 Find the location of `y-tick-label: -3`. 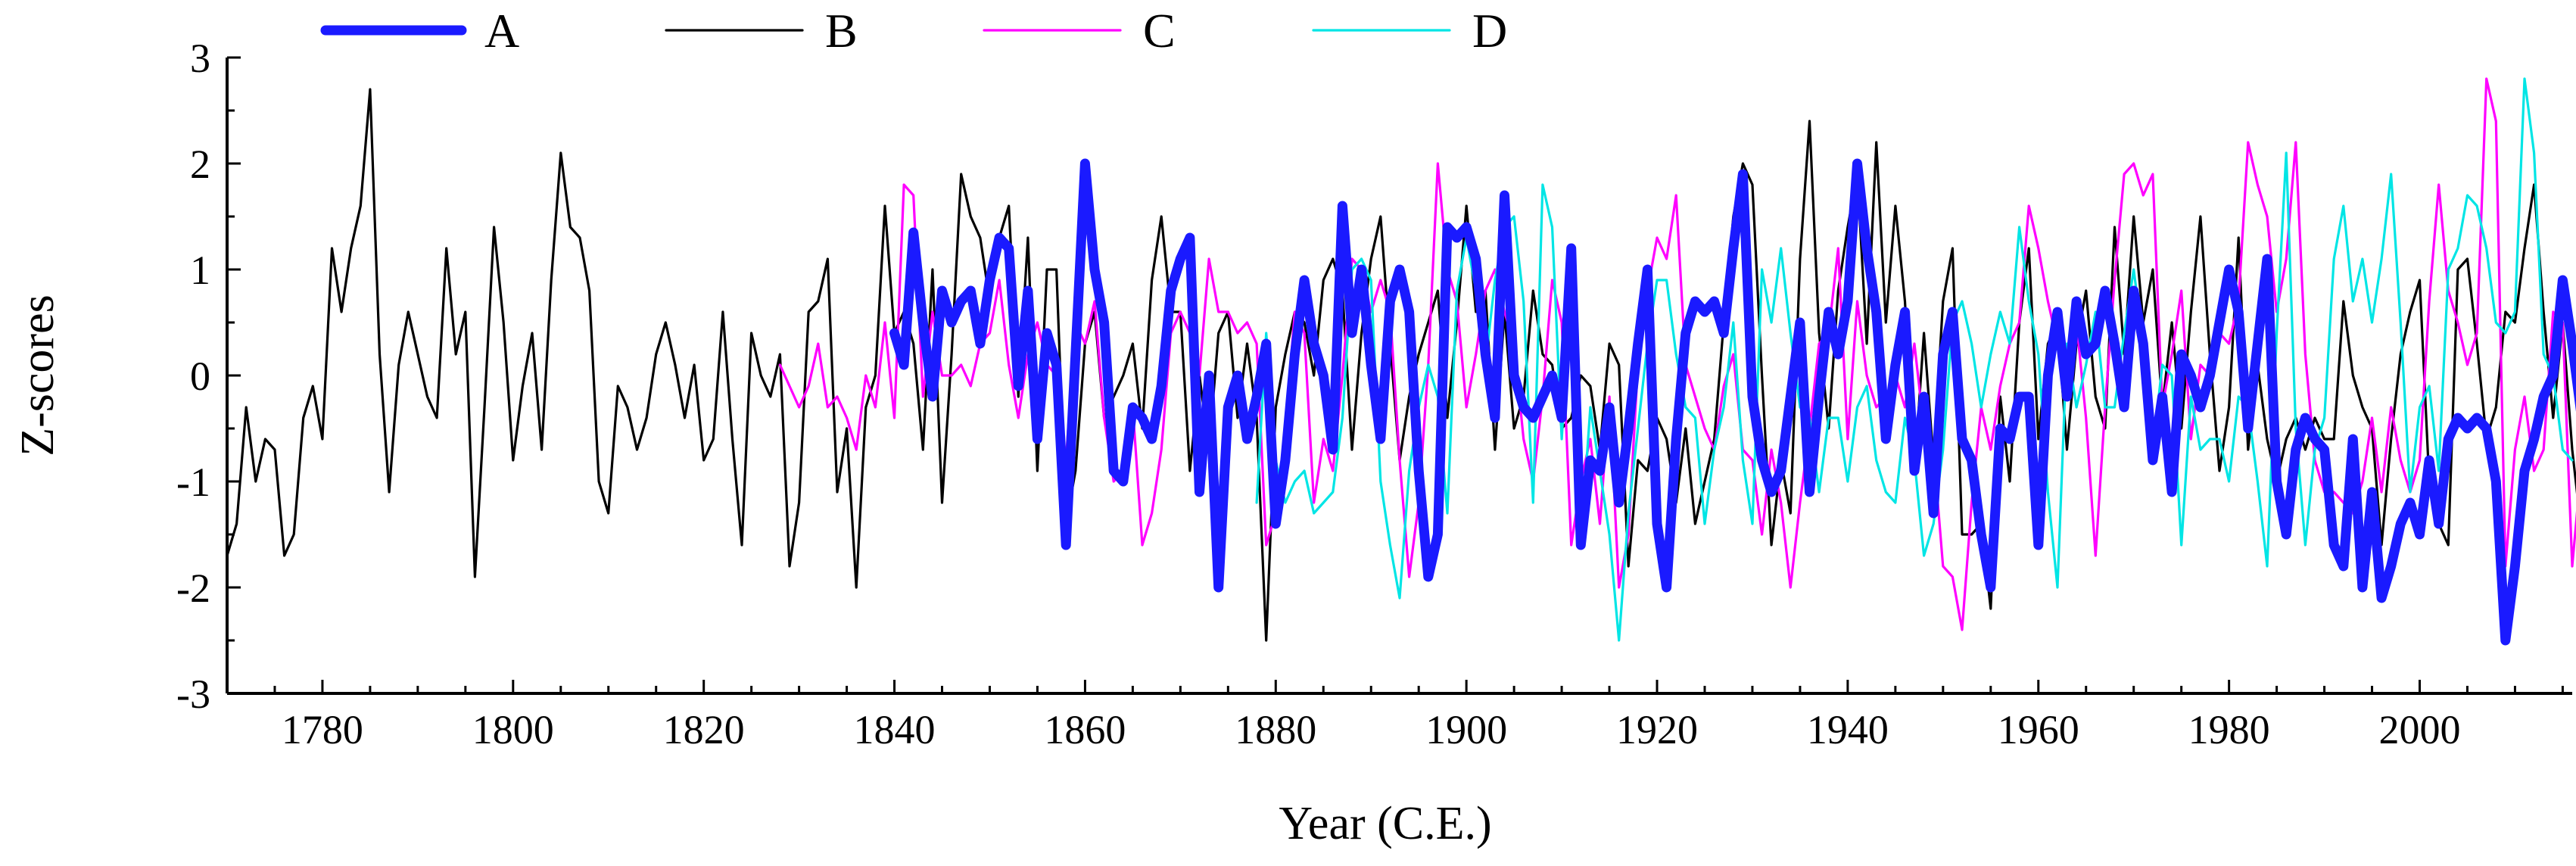

y-tick-label: -3 is located at coordinates (193, 694).